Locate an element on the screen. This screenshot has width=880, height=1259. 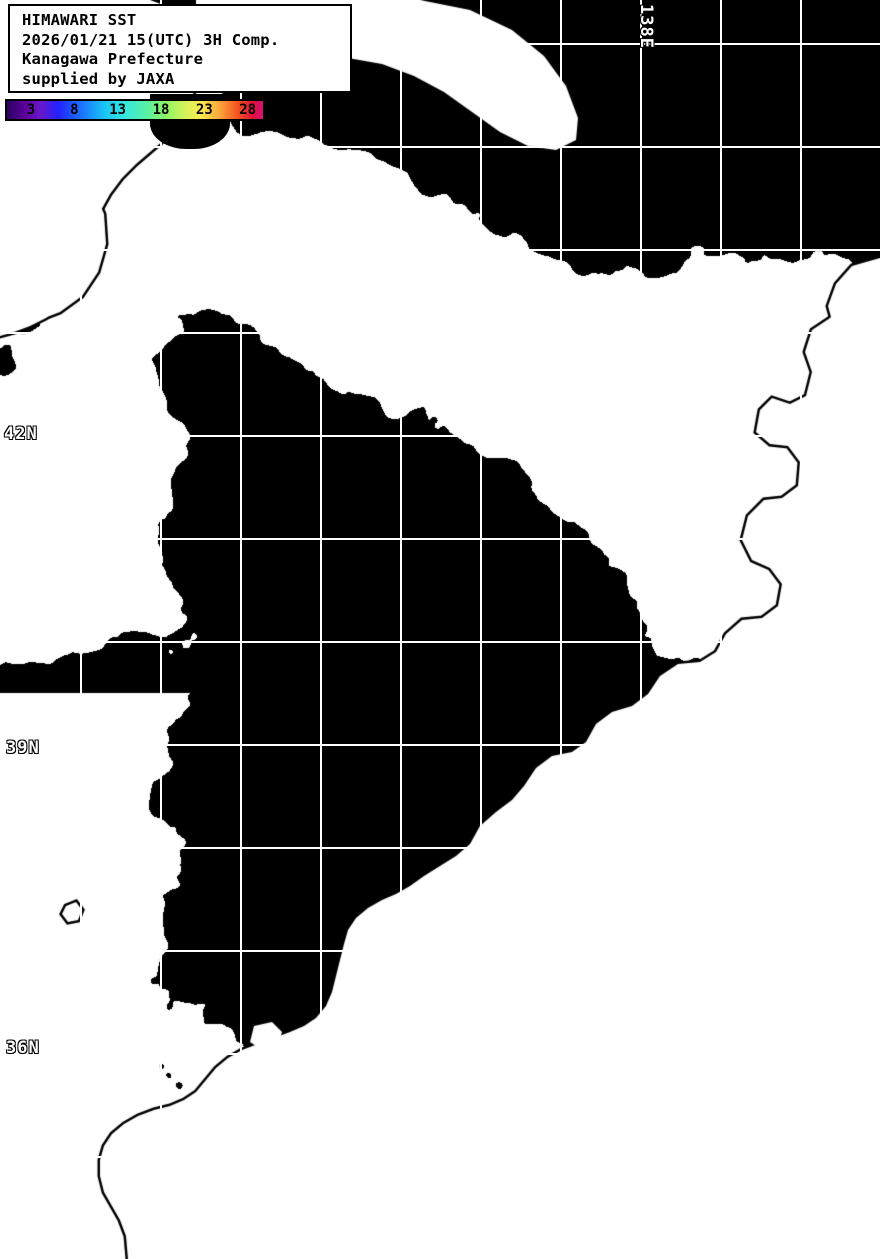
colorbar-gradient is located at coordinates (135, 110).